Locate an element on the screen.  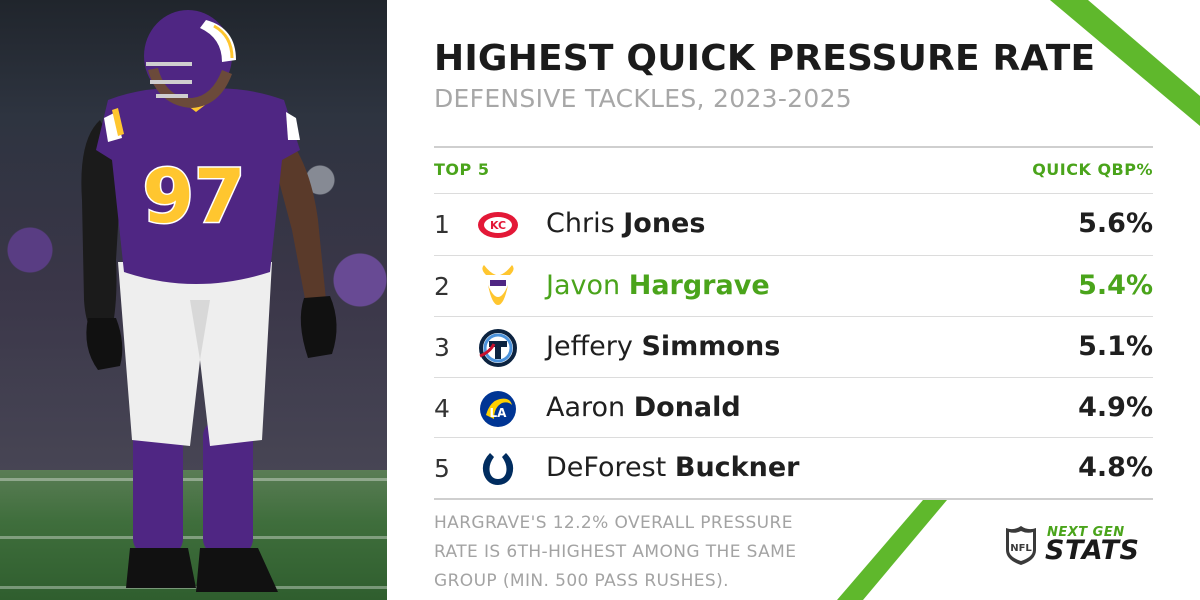
player-name: Javon Hargrave is located at coordinates (658, 285).